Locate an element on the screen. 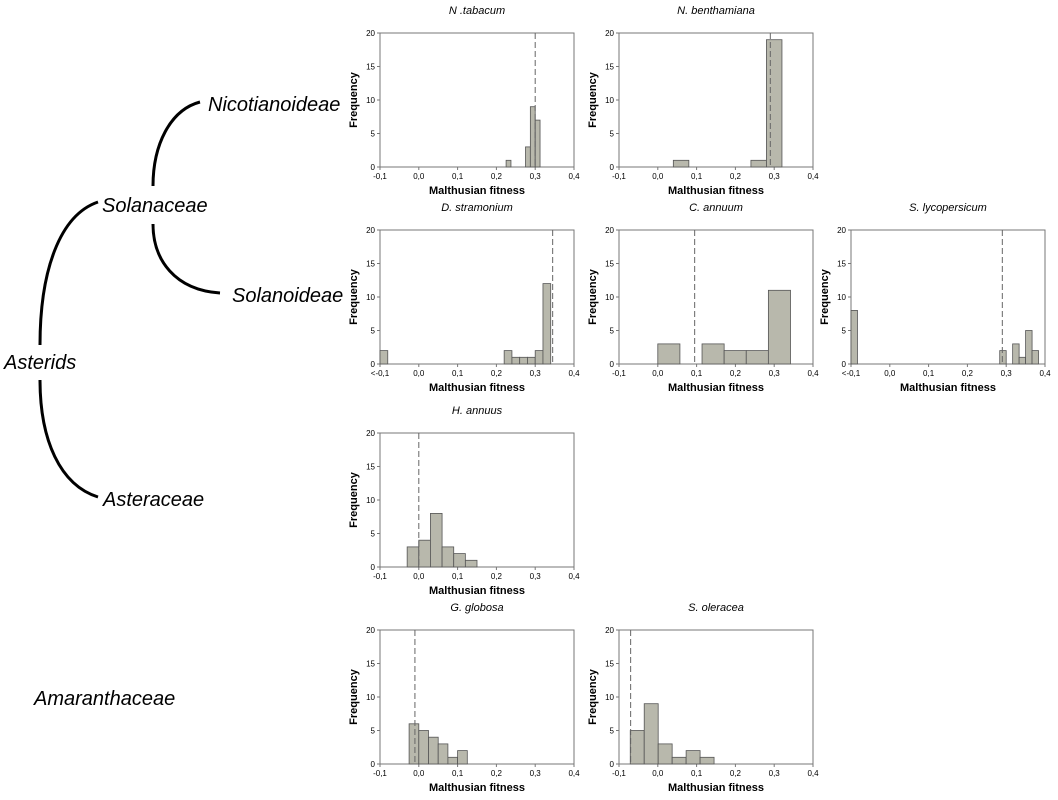 This screenshot has width=1058, height=800. taxon-asterids: Asterids is located at coordinates (40, 363).